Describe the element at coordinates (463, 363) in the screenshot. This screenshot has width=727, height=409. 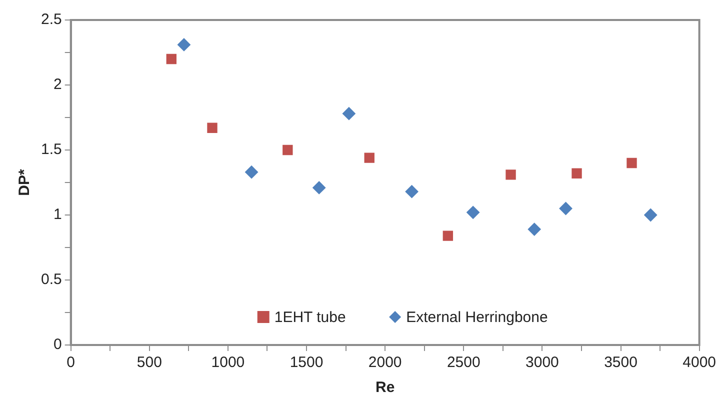
I see `x-tick-label: 2500` at that location.